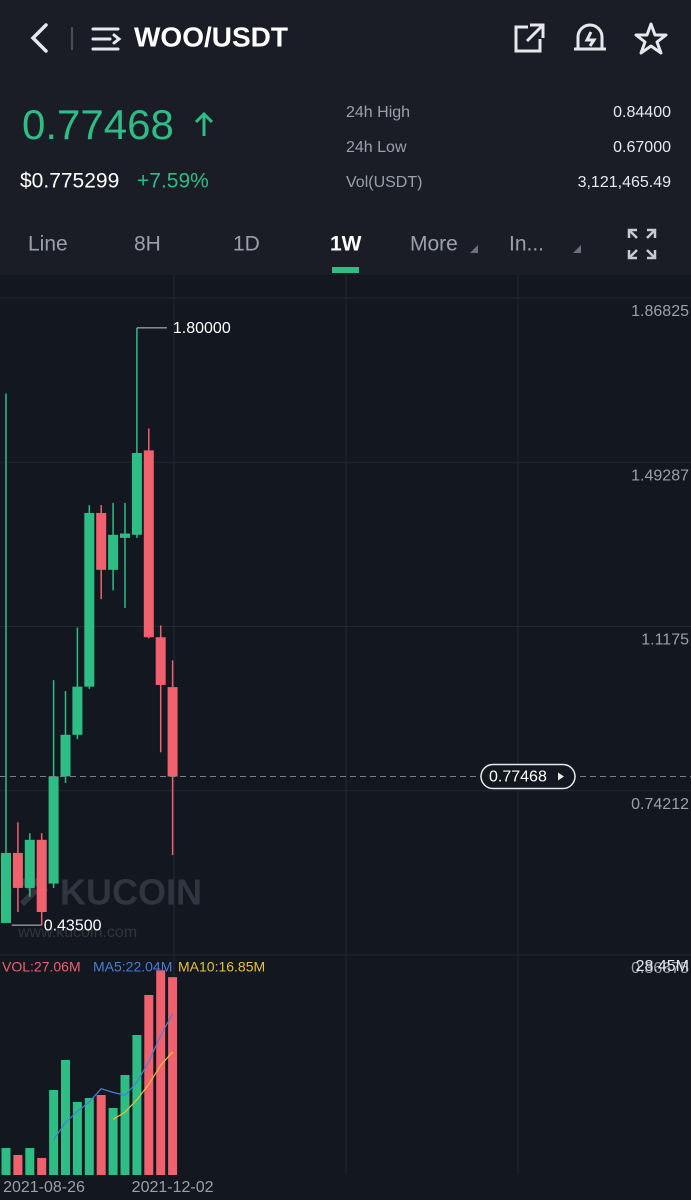 This screenshot has height=1200, width=691. Describe the element at coordinates (378, 112) in the screenshot. I see `stat-label: 24h High` at that location.